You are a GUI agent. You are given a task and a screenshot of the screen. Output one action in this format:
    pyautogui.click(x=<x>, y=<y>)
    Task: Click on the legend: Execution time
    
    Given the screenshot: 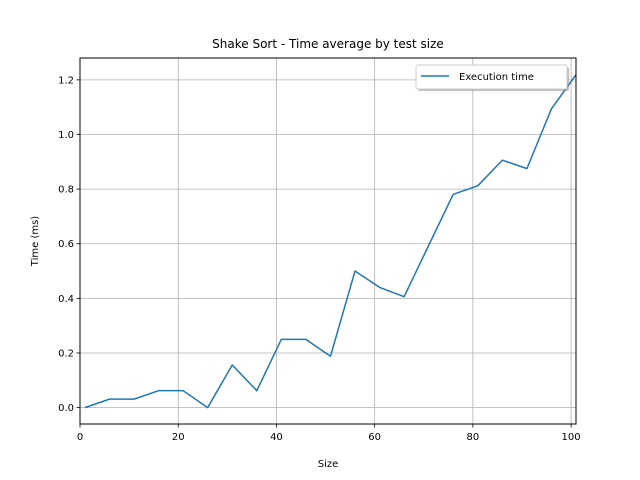 What is the action you would take?
    pyautogui.click(x=492, y=77)
    